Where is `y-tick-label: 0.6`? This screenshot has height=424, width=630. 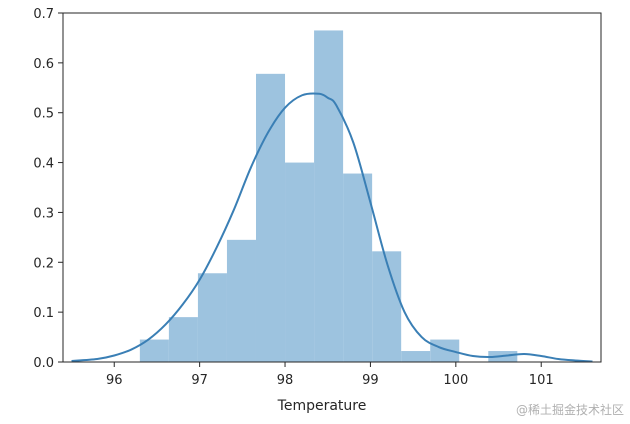
y-tick-label: 0.6 is located at coordinates (43, 64).